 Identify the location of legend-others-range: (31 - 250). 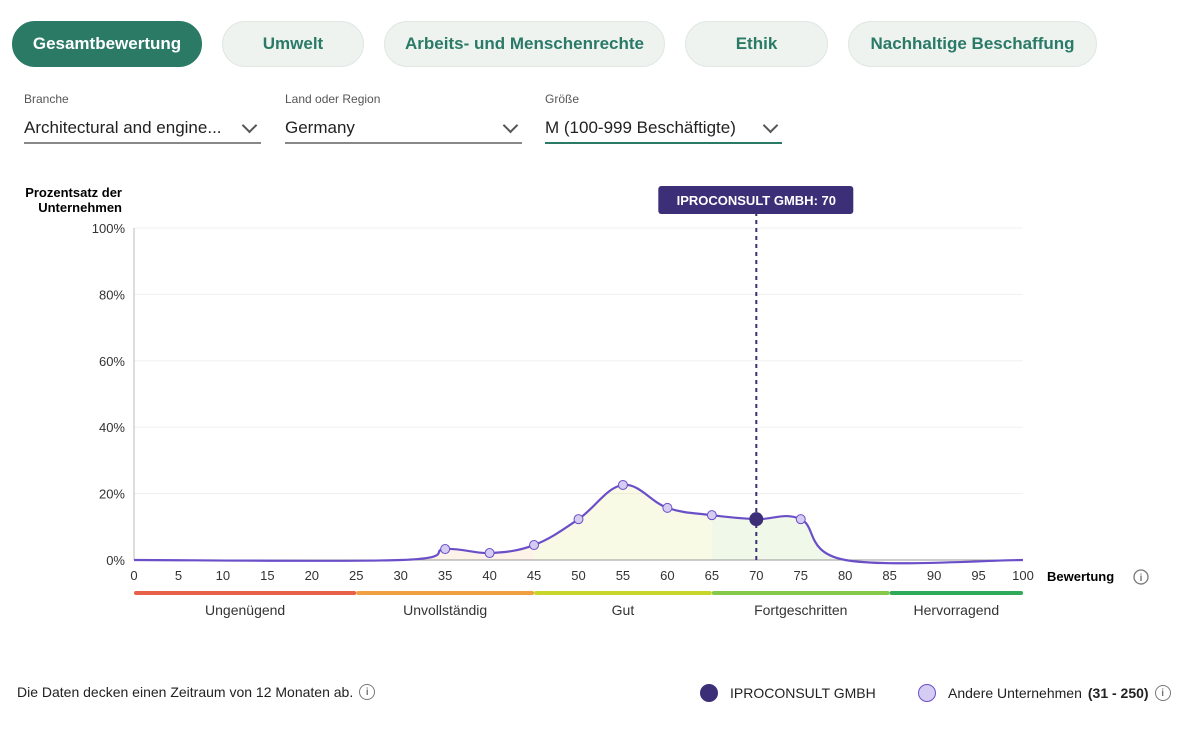
(1118, 693).